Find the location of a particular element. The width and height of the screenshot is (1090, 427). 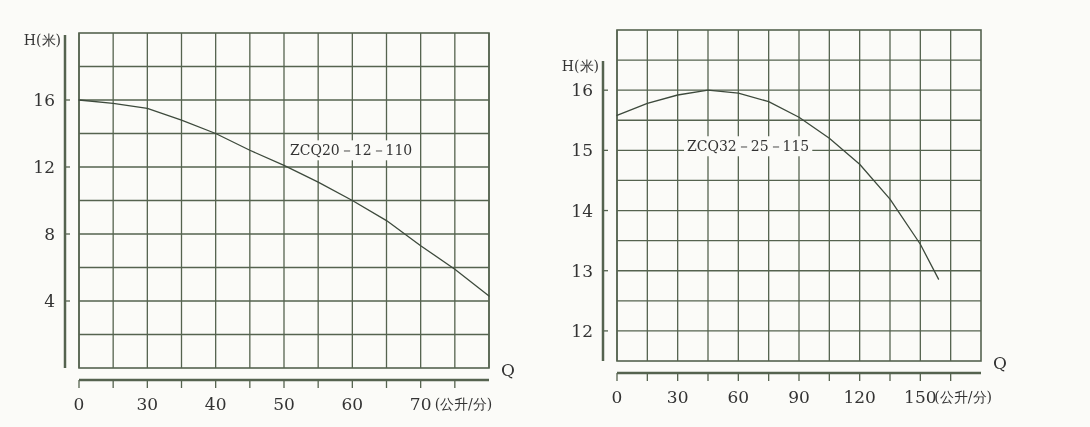

x-tick-label: 70 is located at coordinates (420, 404).